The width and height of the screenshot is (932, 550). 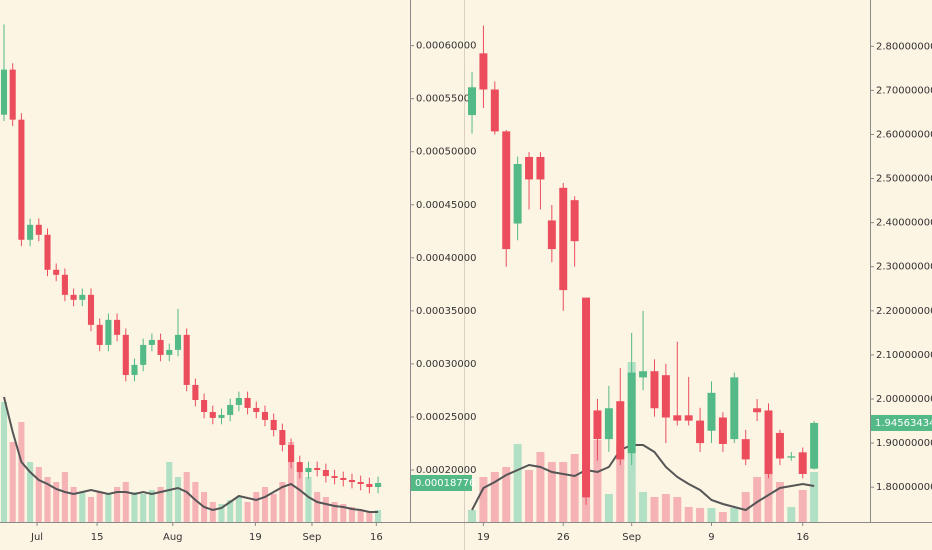 I want to click on y-tick-label: 1.80000000, so click(x=904, y=487).